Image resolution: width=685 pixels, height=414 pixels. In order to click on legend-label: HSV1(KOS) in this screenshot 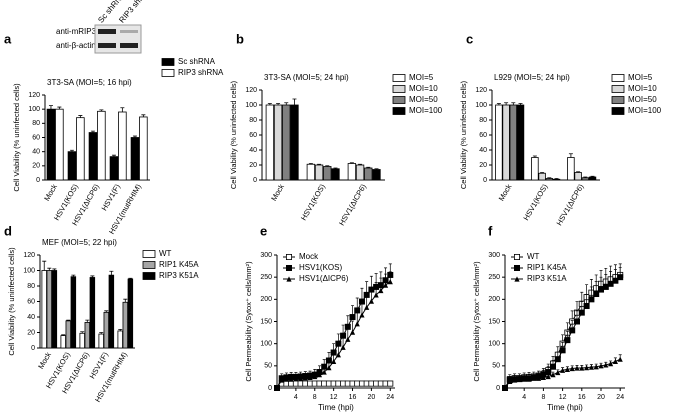, I will do `click(320, 267)`.